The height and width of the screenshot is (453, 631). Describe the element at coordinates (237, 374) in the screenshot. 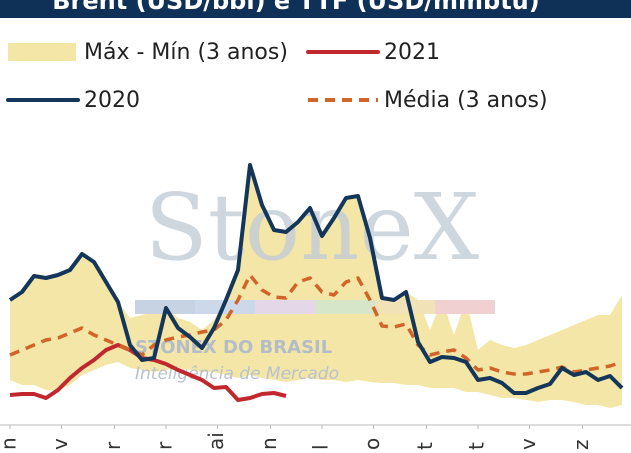

I see `watermark-tagline: Inteligência de Mercado` at that location.